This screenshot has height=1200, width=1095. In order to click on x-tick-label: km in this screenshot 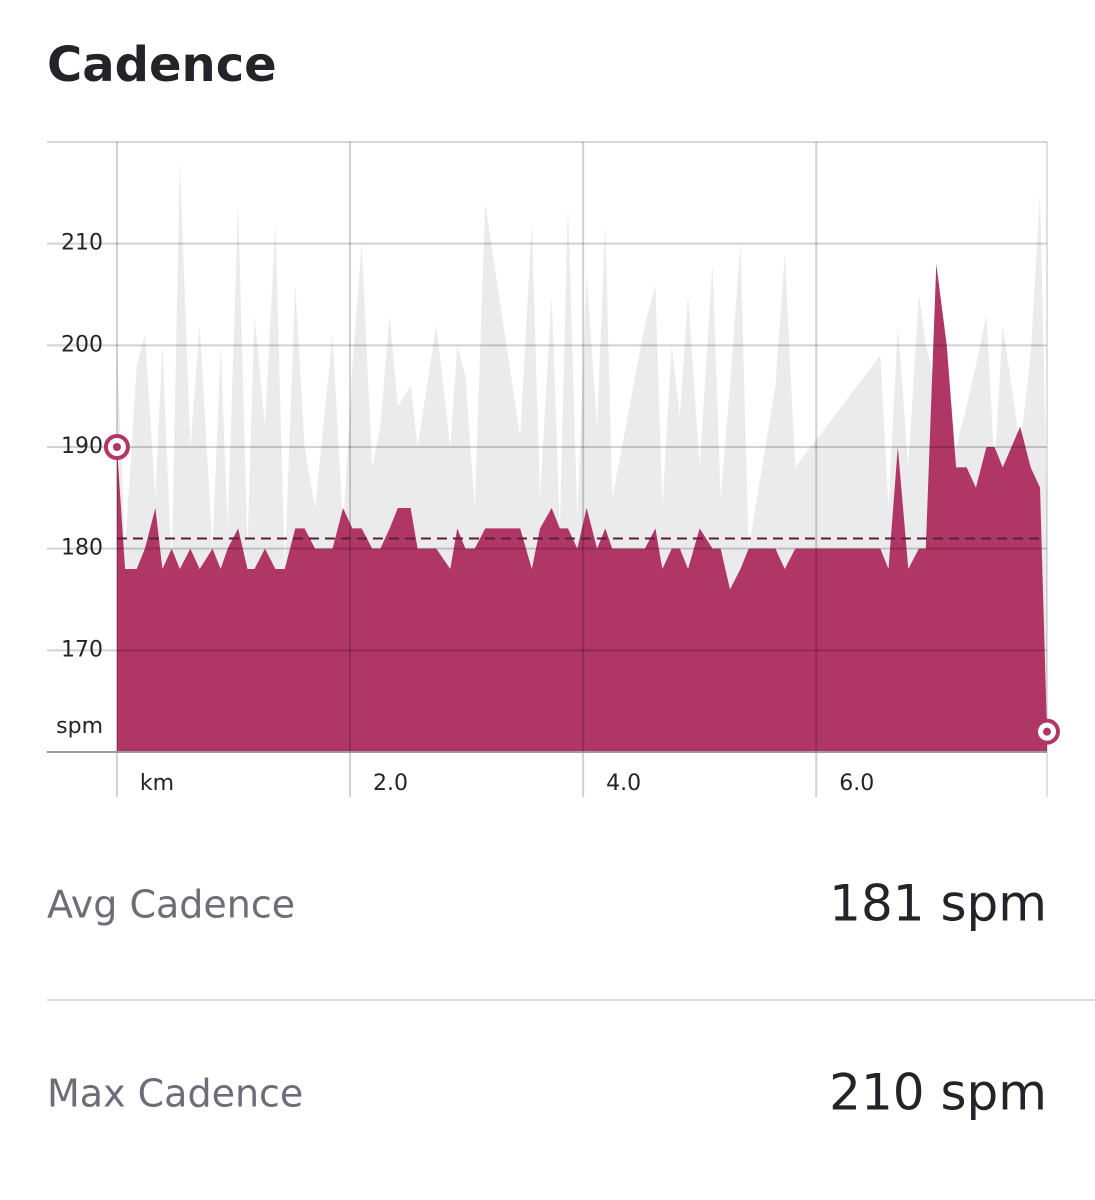, I will do `click(157, 783)`.